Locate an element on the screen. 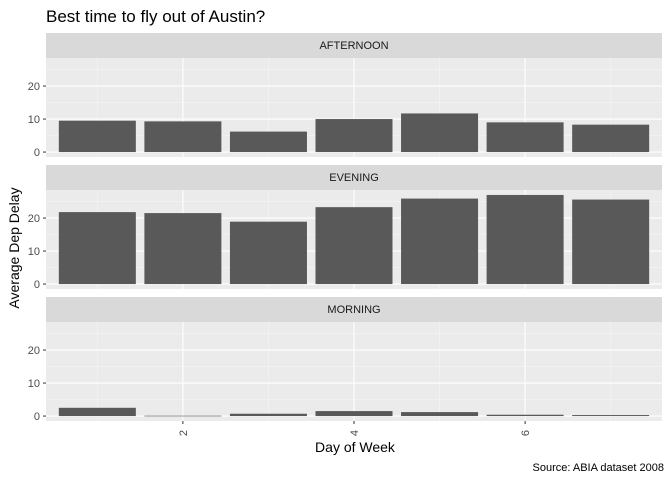  y-axis-label: Average Dep Delay is located at coordinates (14, 247).